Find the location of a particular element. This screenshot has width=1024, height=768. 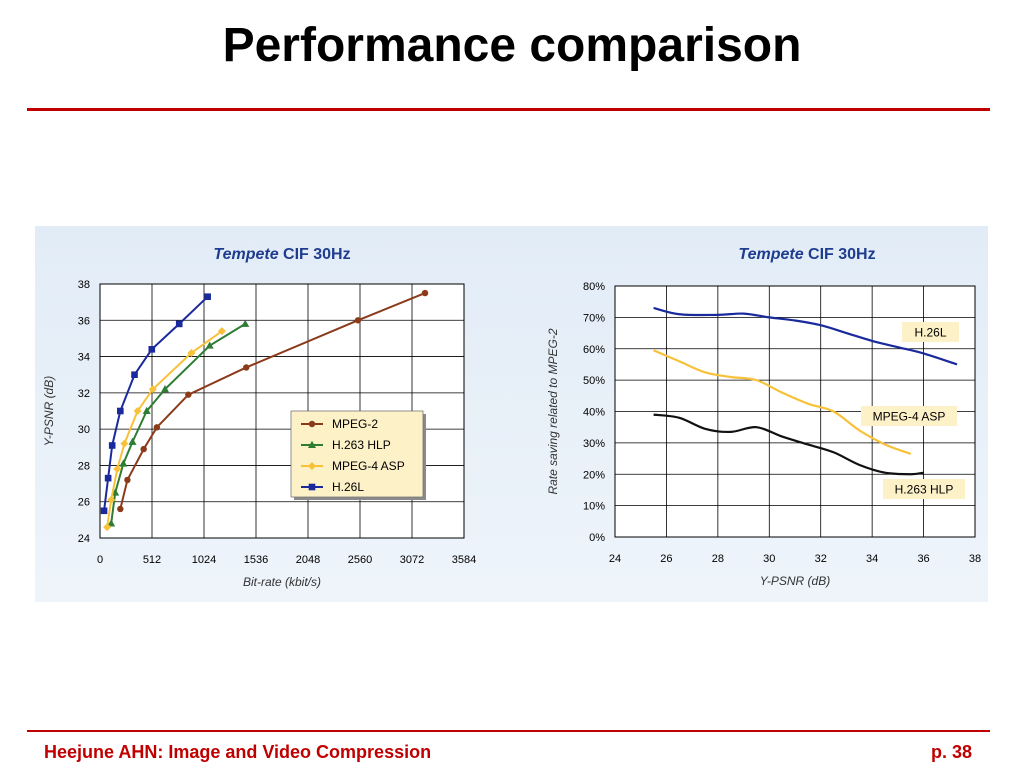

chart1-annotation-label: H.263 HLP is located at coordinates (924, 490).